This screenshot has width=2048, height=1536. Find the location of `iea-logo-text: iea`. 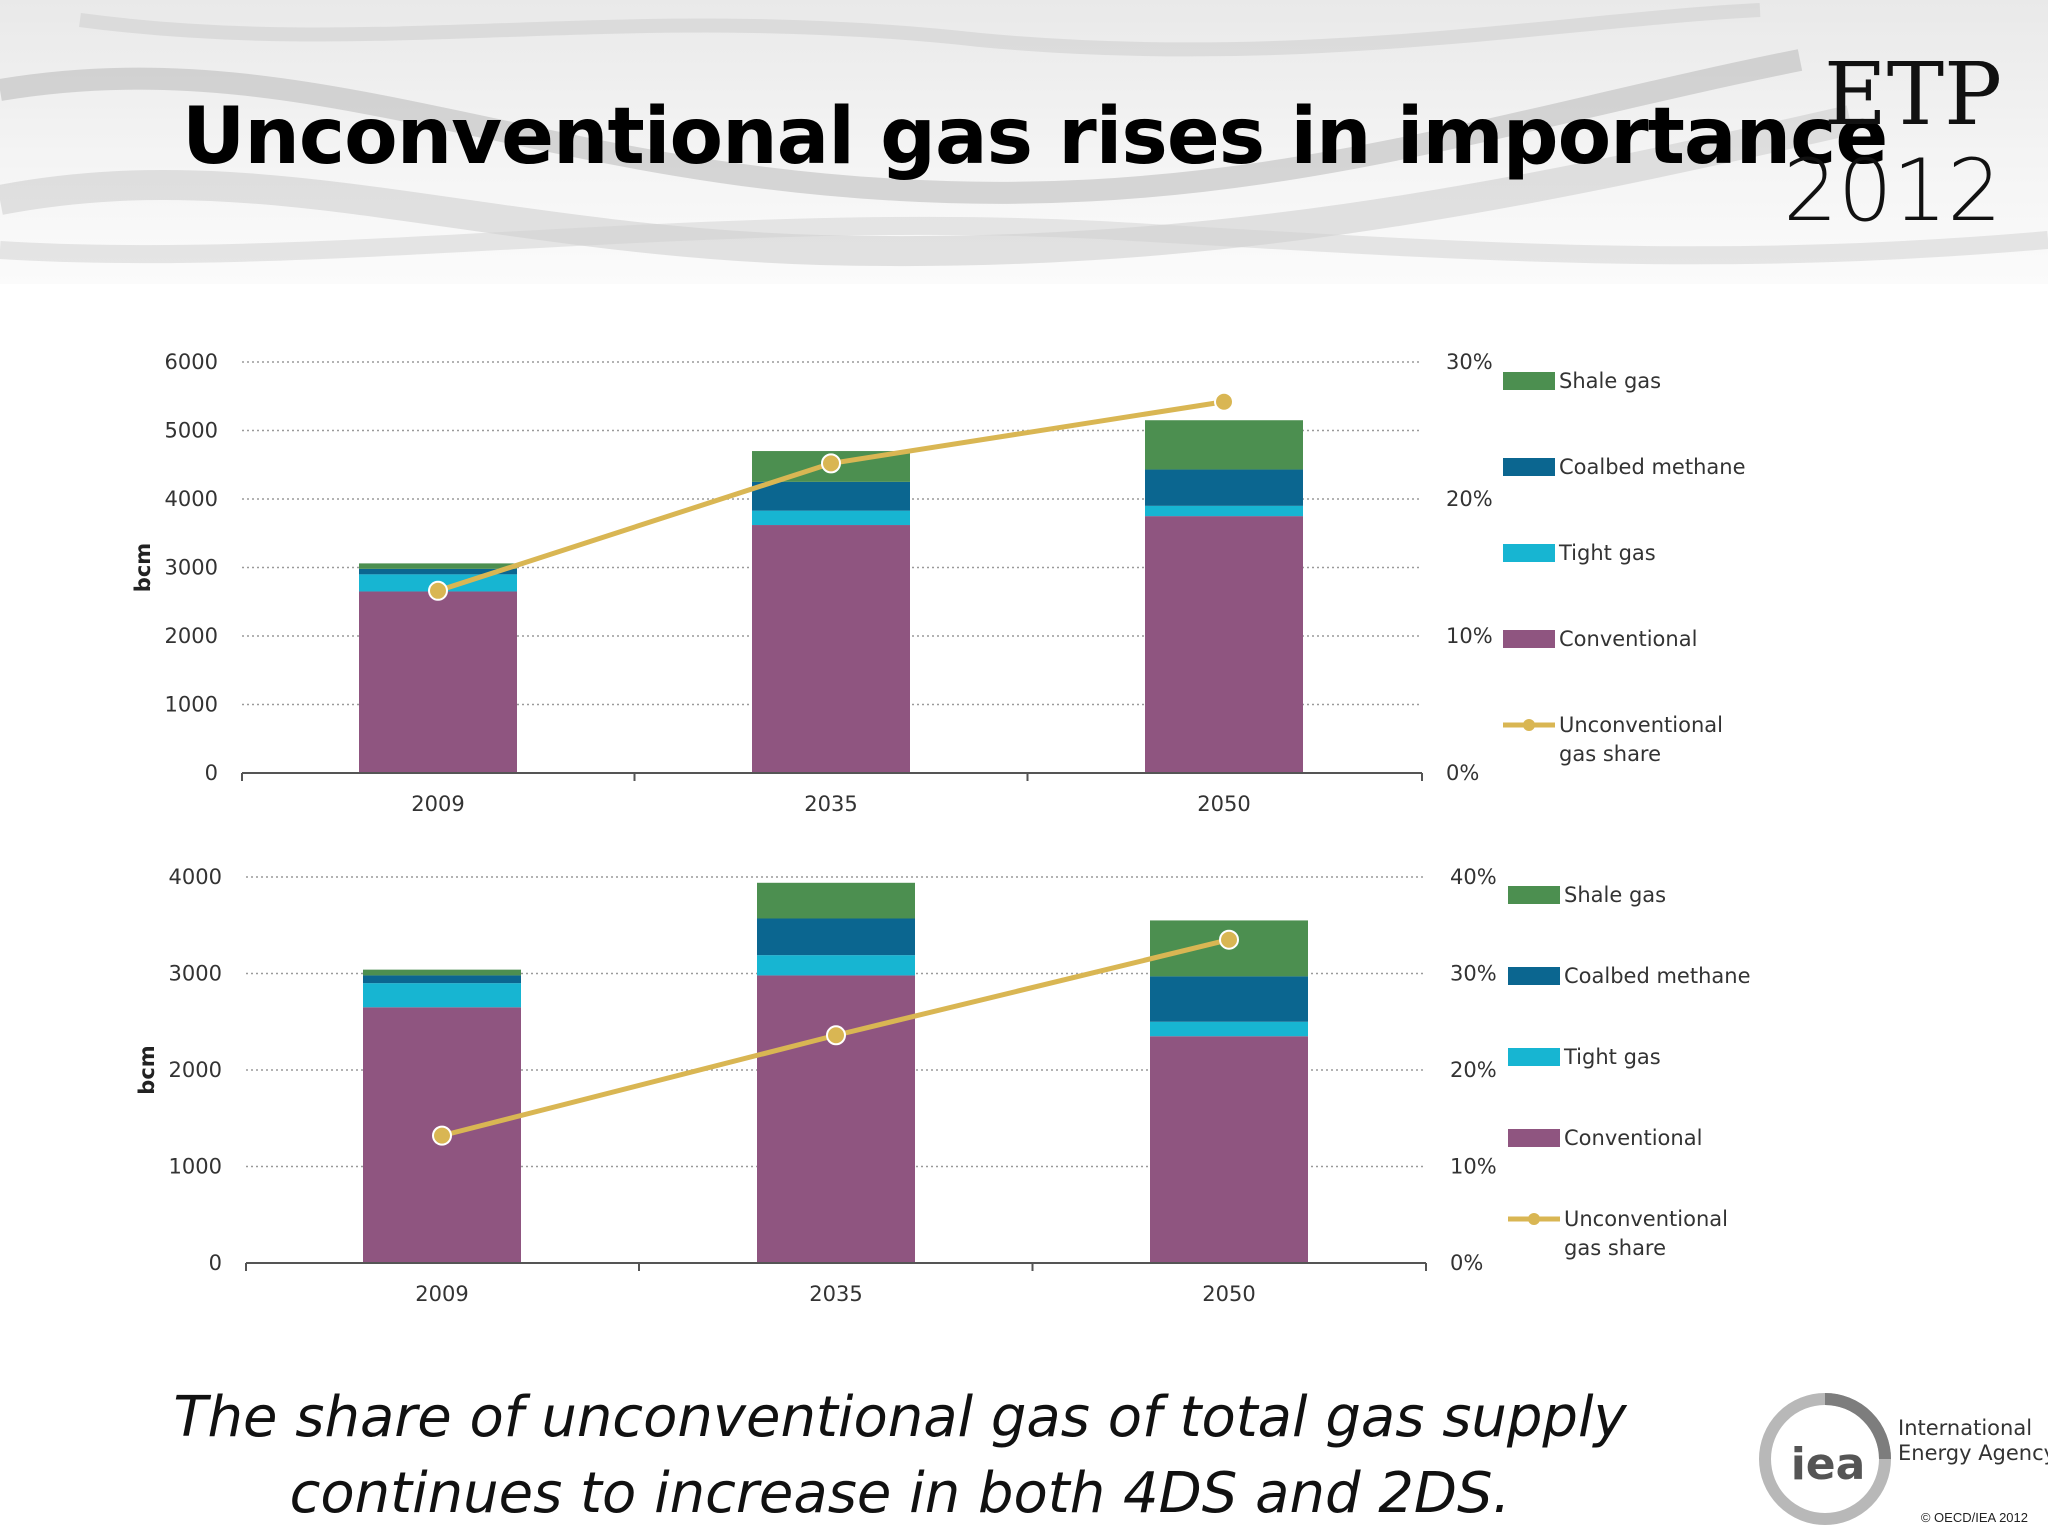

iea-logo-text: iea is located at coordinates (1828, 1464).